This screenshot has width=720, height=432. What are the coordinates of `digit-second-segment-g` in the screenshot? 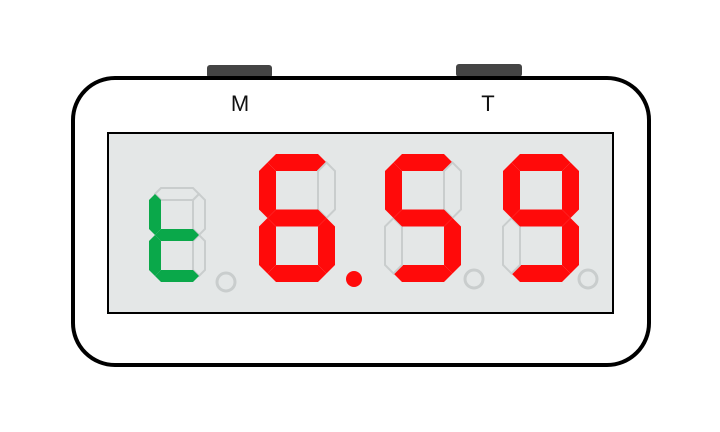 It's located at (297, 218).